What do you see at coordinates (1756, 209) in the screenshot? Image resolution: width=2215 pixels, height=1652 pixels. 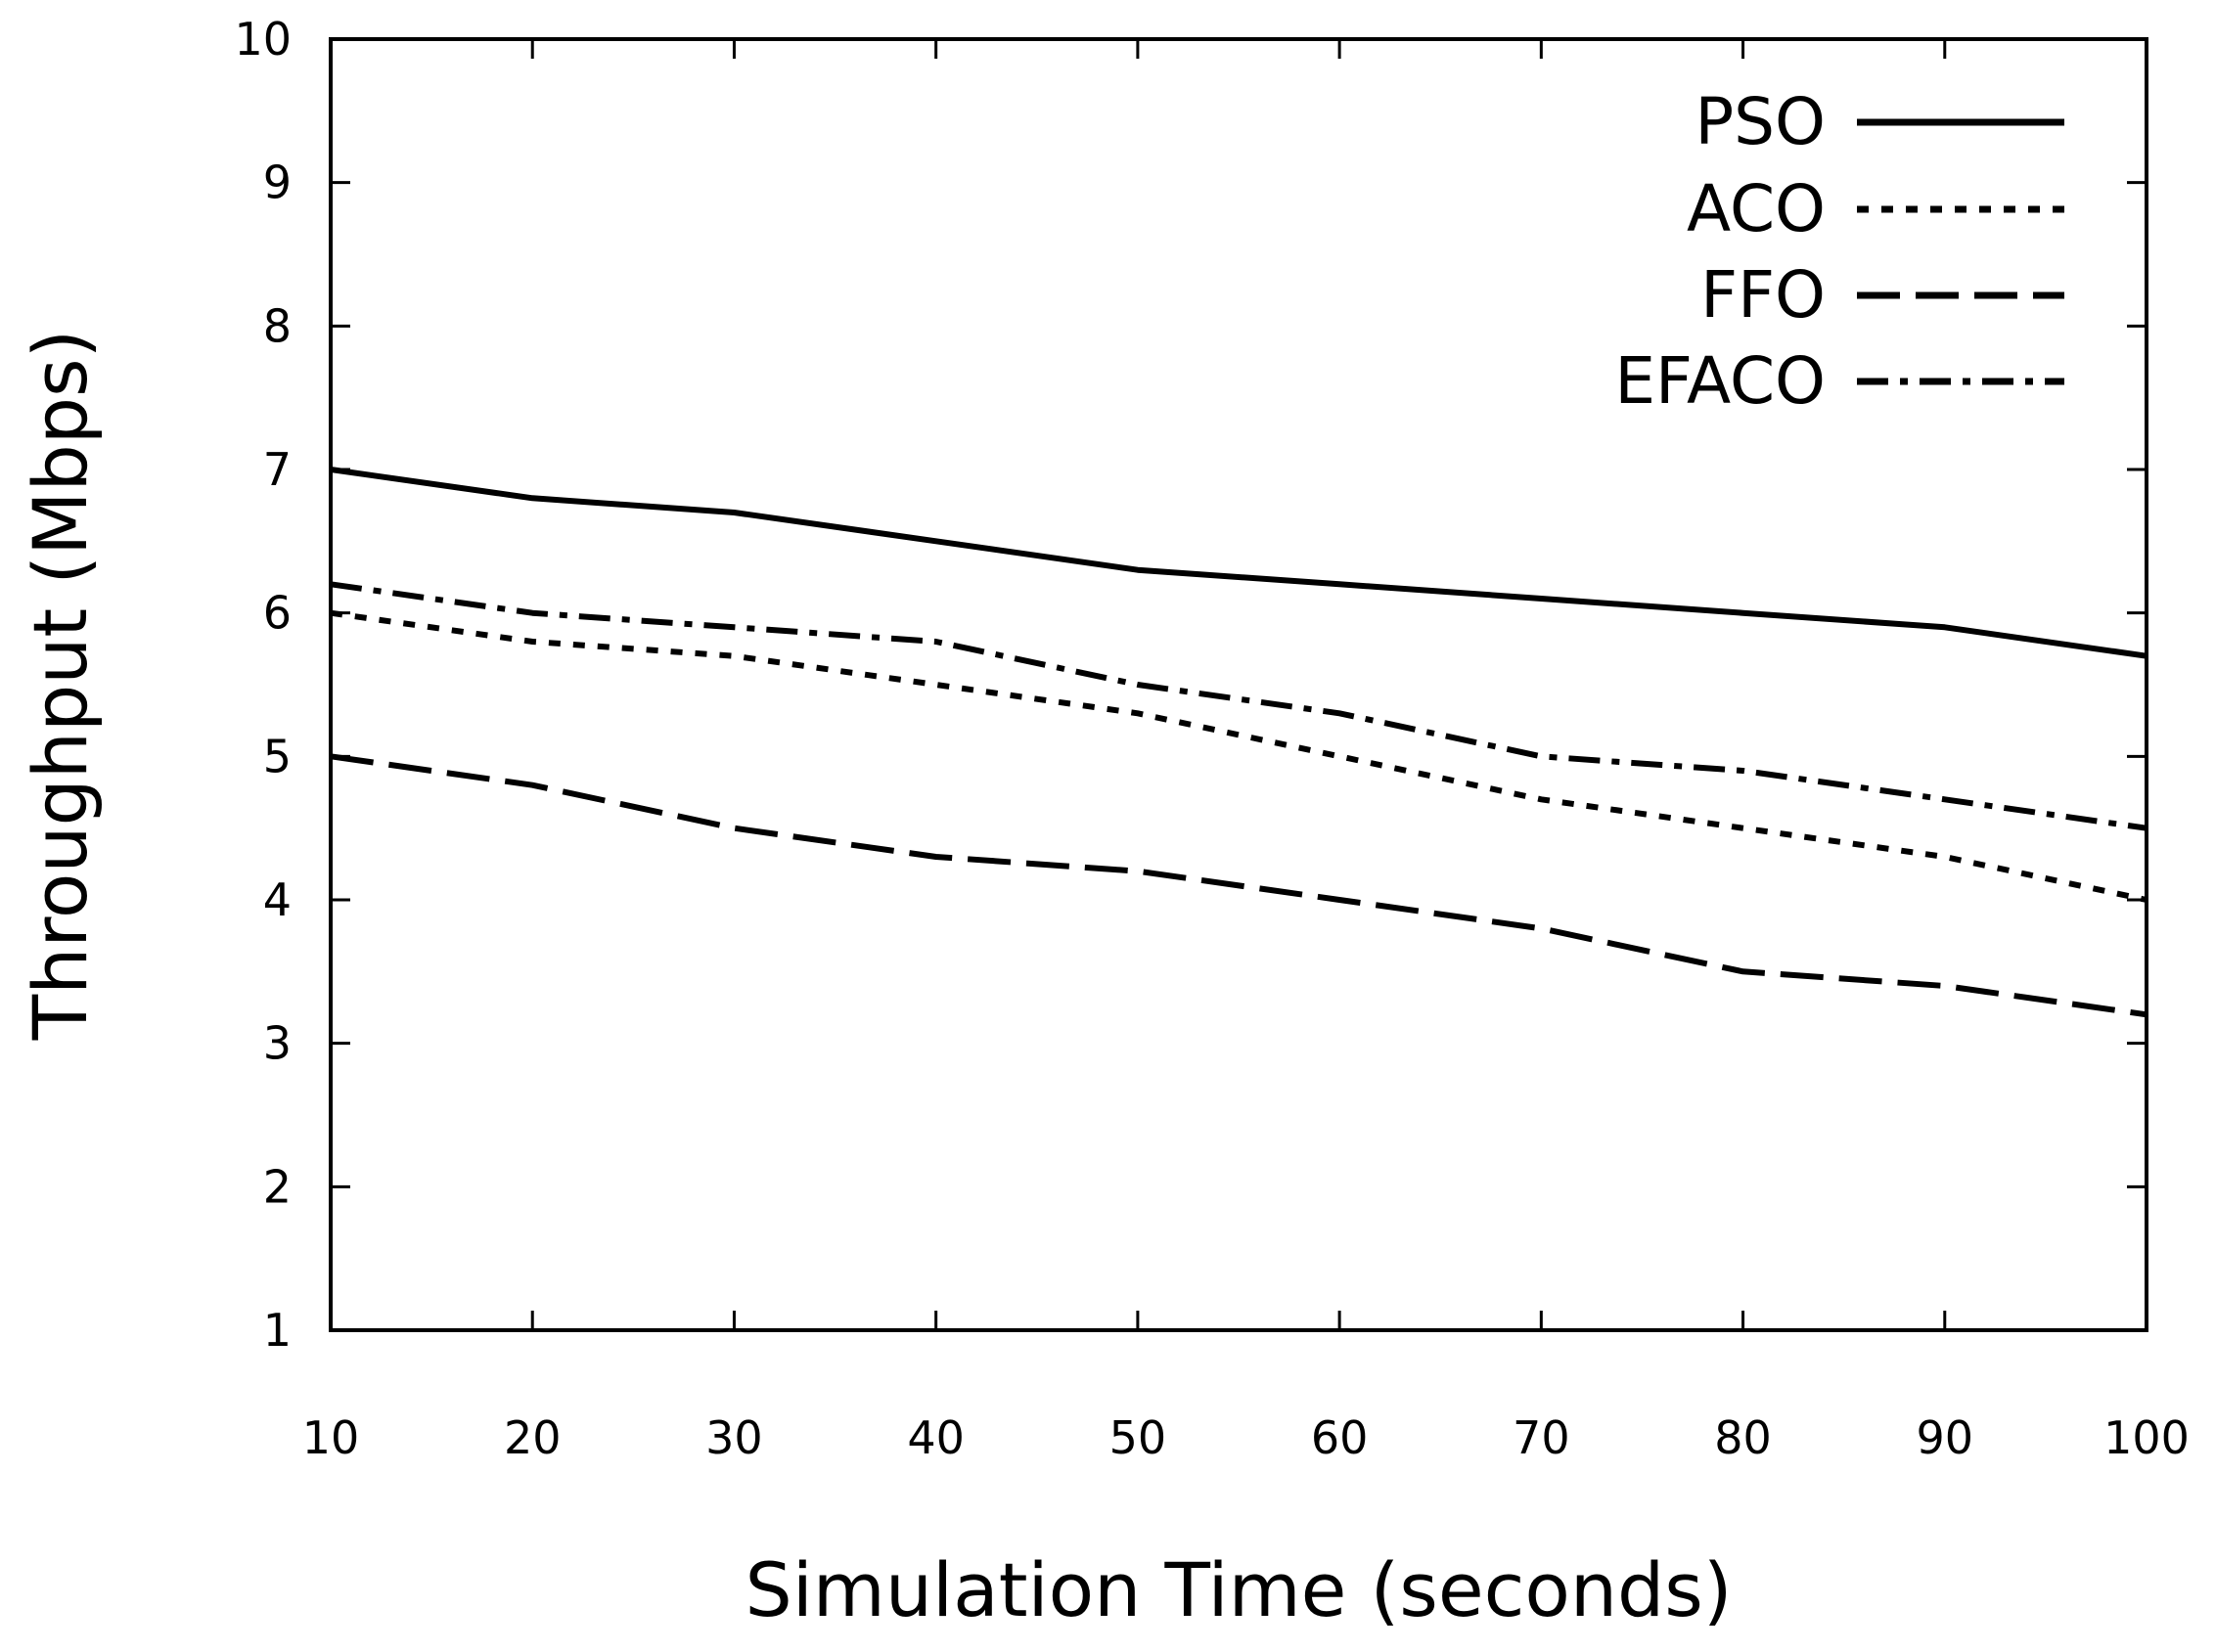 I see `legend-label-aco: ACO` at bounding box center [1756, 209].